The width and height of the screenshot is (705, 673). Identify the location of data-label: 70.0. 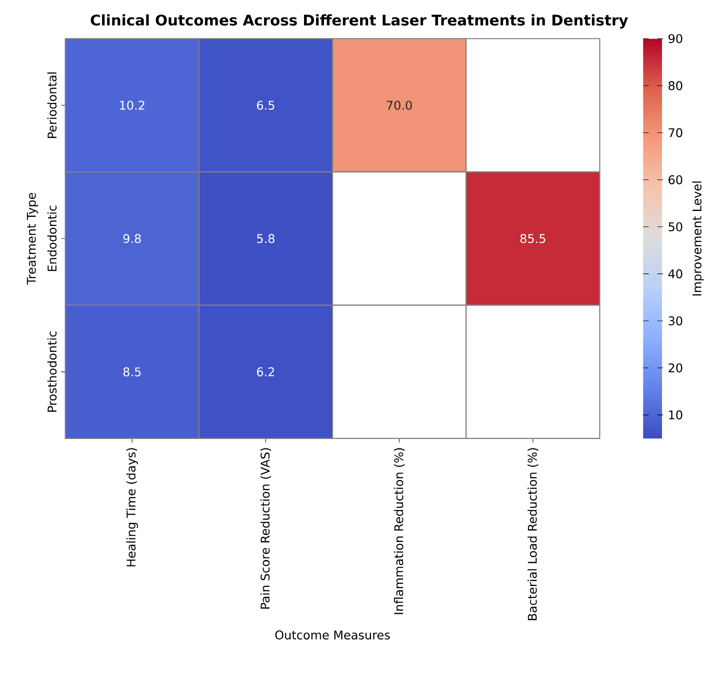
(399, 105).